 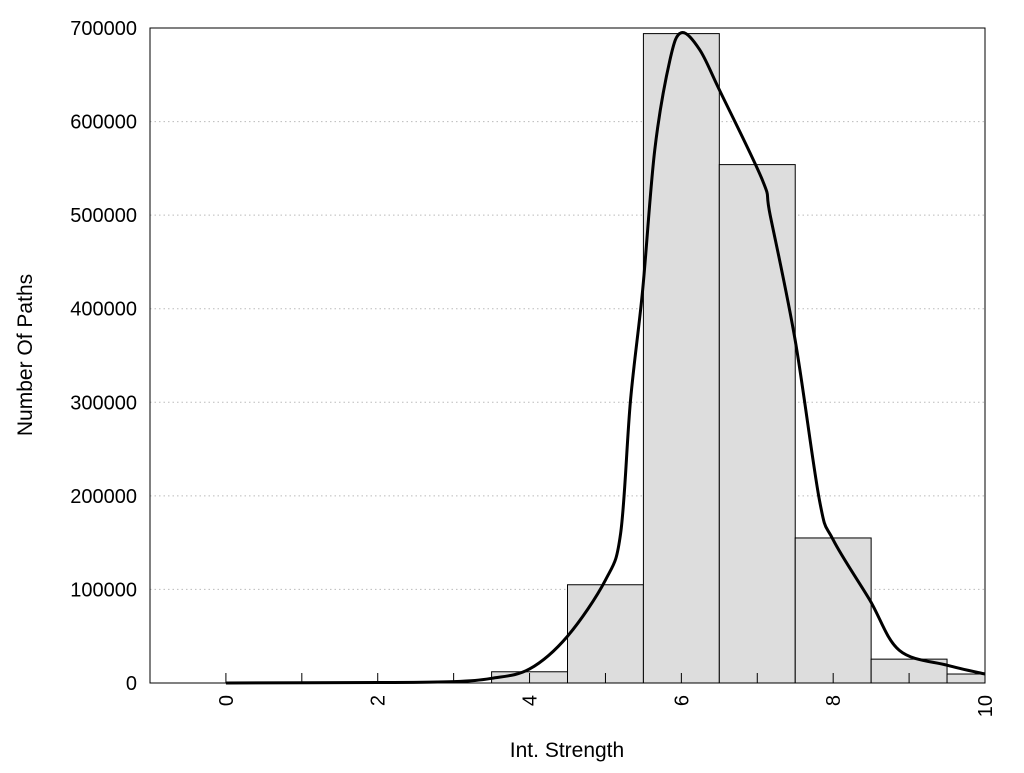 What do you see at coordinates (682, 700) in the screenshot?
I see `x-tick-label: 6` at bounding box center [682, 700].